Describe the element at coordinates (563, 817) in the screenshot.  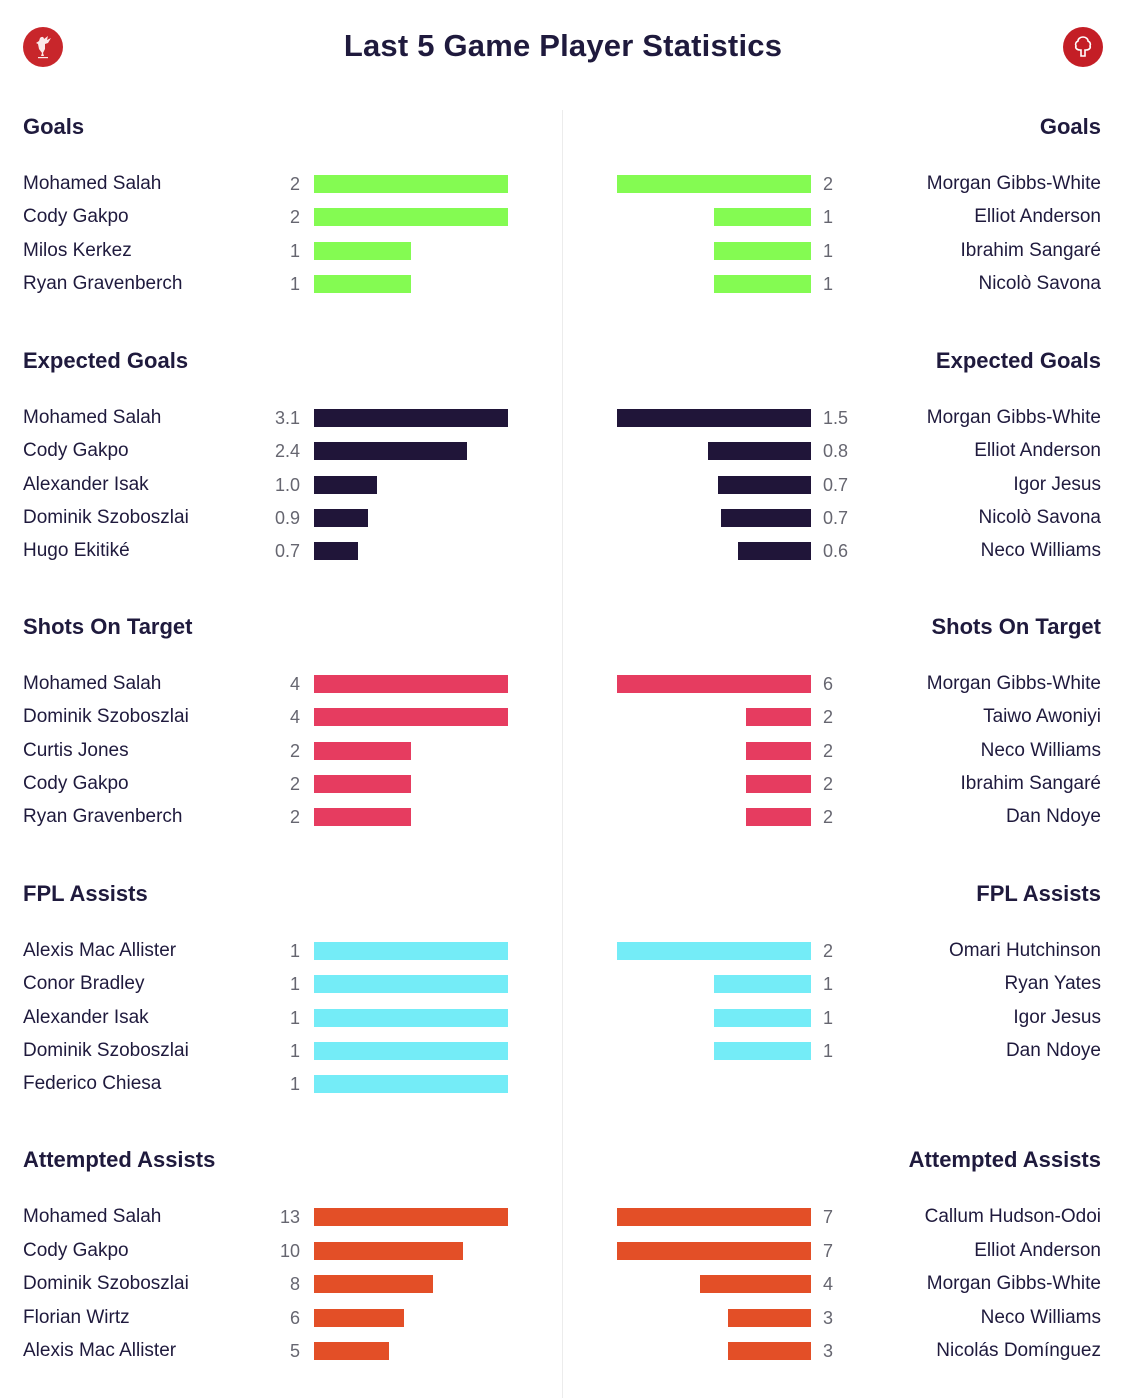
I see `player-stat-row: Dan Ndoye 2` at that location.